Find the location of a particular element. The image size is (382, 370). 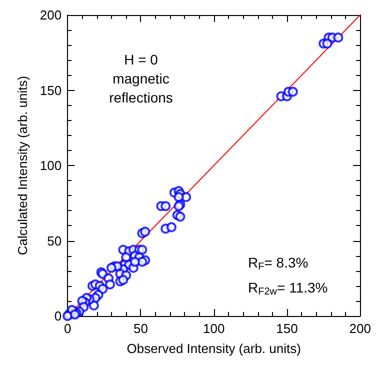

y-tick-label: 150 is located at coordinates (51, 90).